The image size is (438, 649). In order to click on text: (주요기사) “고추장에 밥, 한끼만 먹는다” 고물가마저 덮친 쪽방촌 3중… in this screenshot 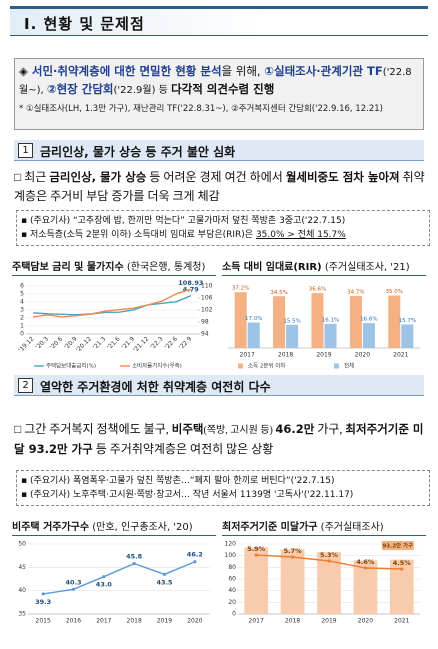, I will do `click(187, 221)`.